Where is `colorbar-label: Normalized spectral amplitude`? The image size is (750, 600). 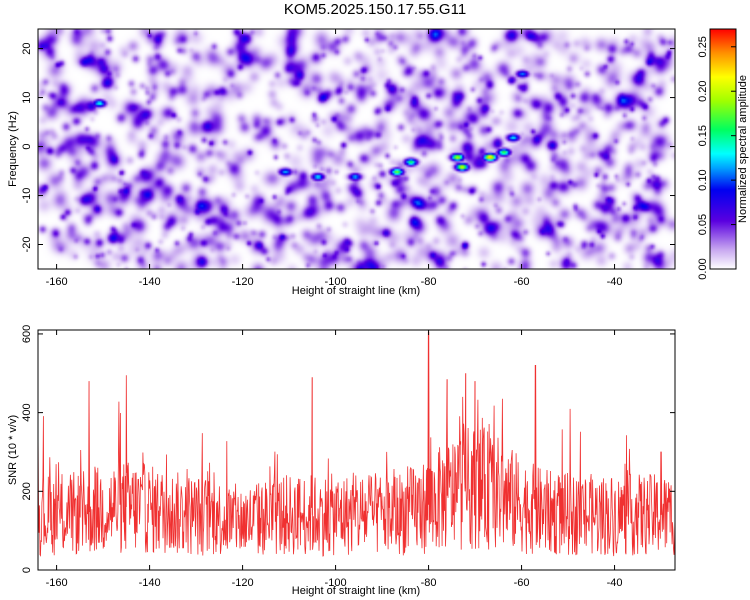
colorbar-label: Normalized spectral amplitude is located at coordinates (743, 149).